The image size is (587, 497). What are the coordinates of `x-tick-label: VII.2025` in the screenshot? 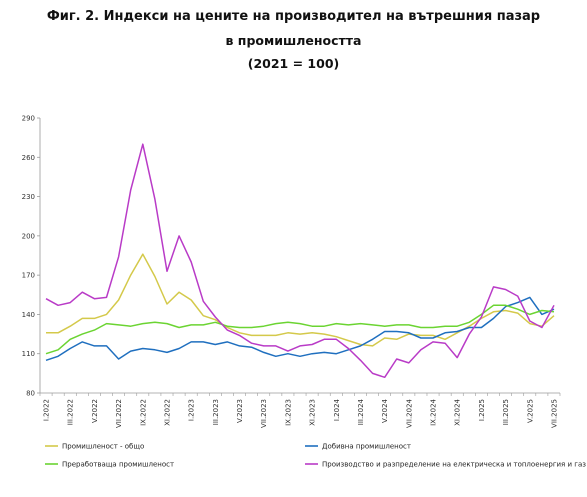 It's located at (554, 413).